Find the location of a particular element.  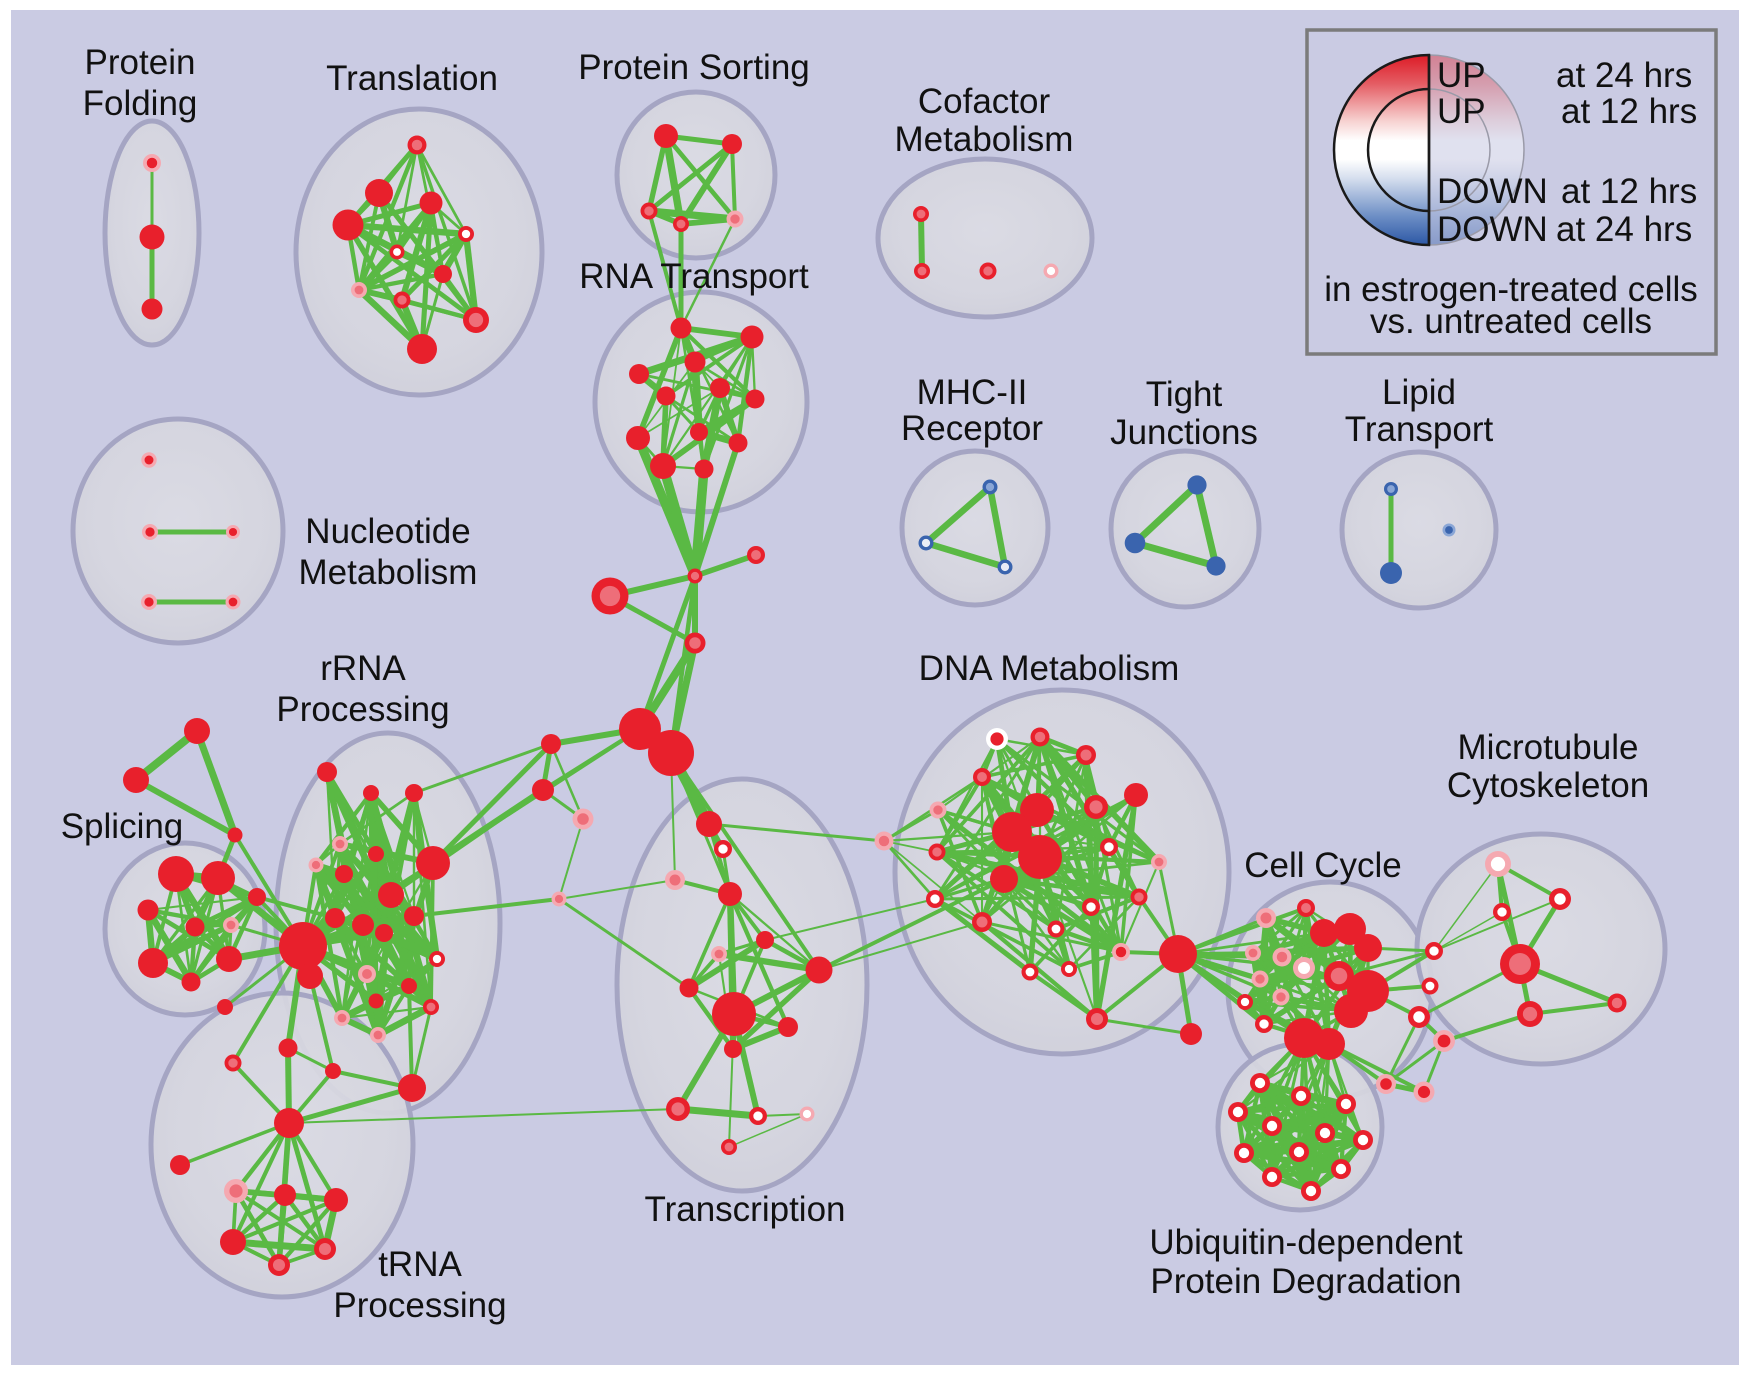

svg-text: Microtubule is located at coordinates (1548, 747).